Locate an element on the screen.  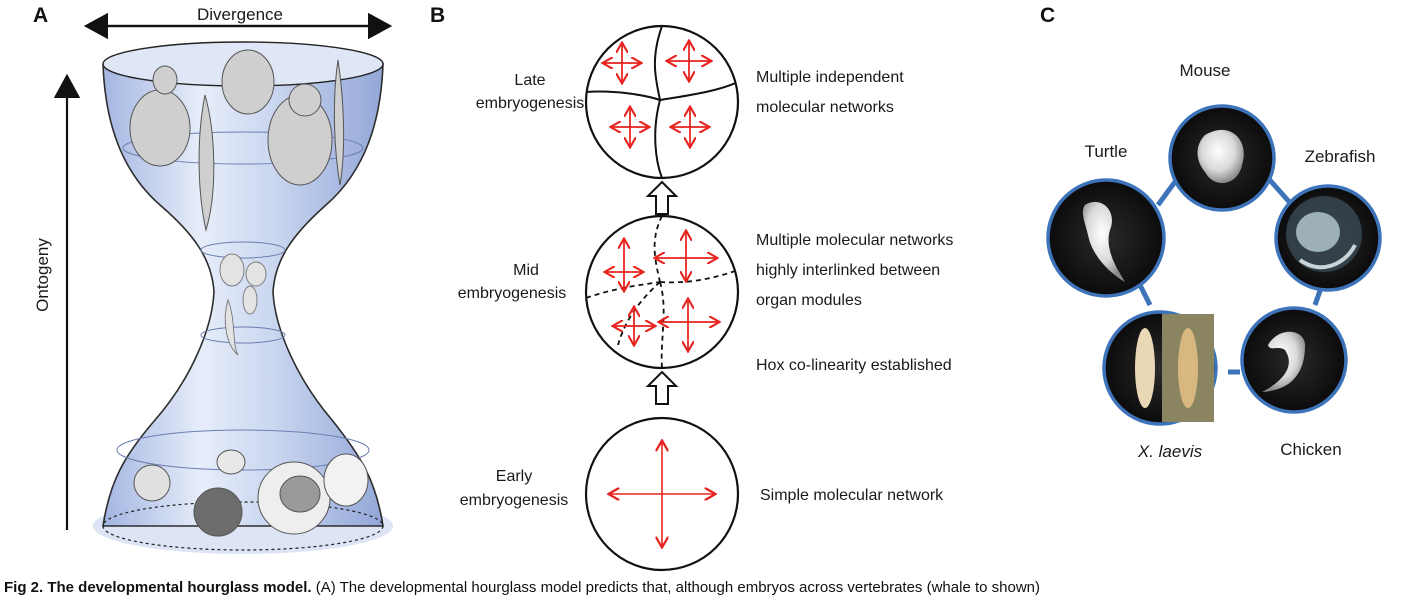
x-laevis-embryo-image is located at coordinates (1160, 368).